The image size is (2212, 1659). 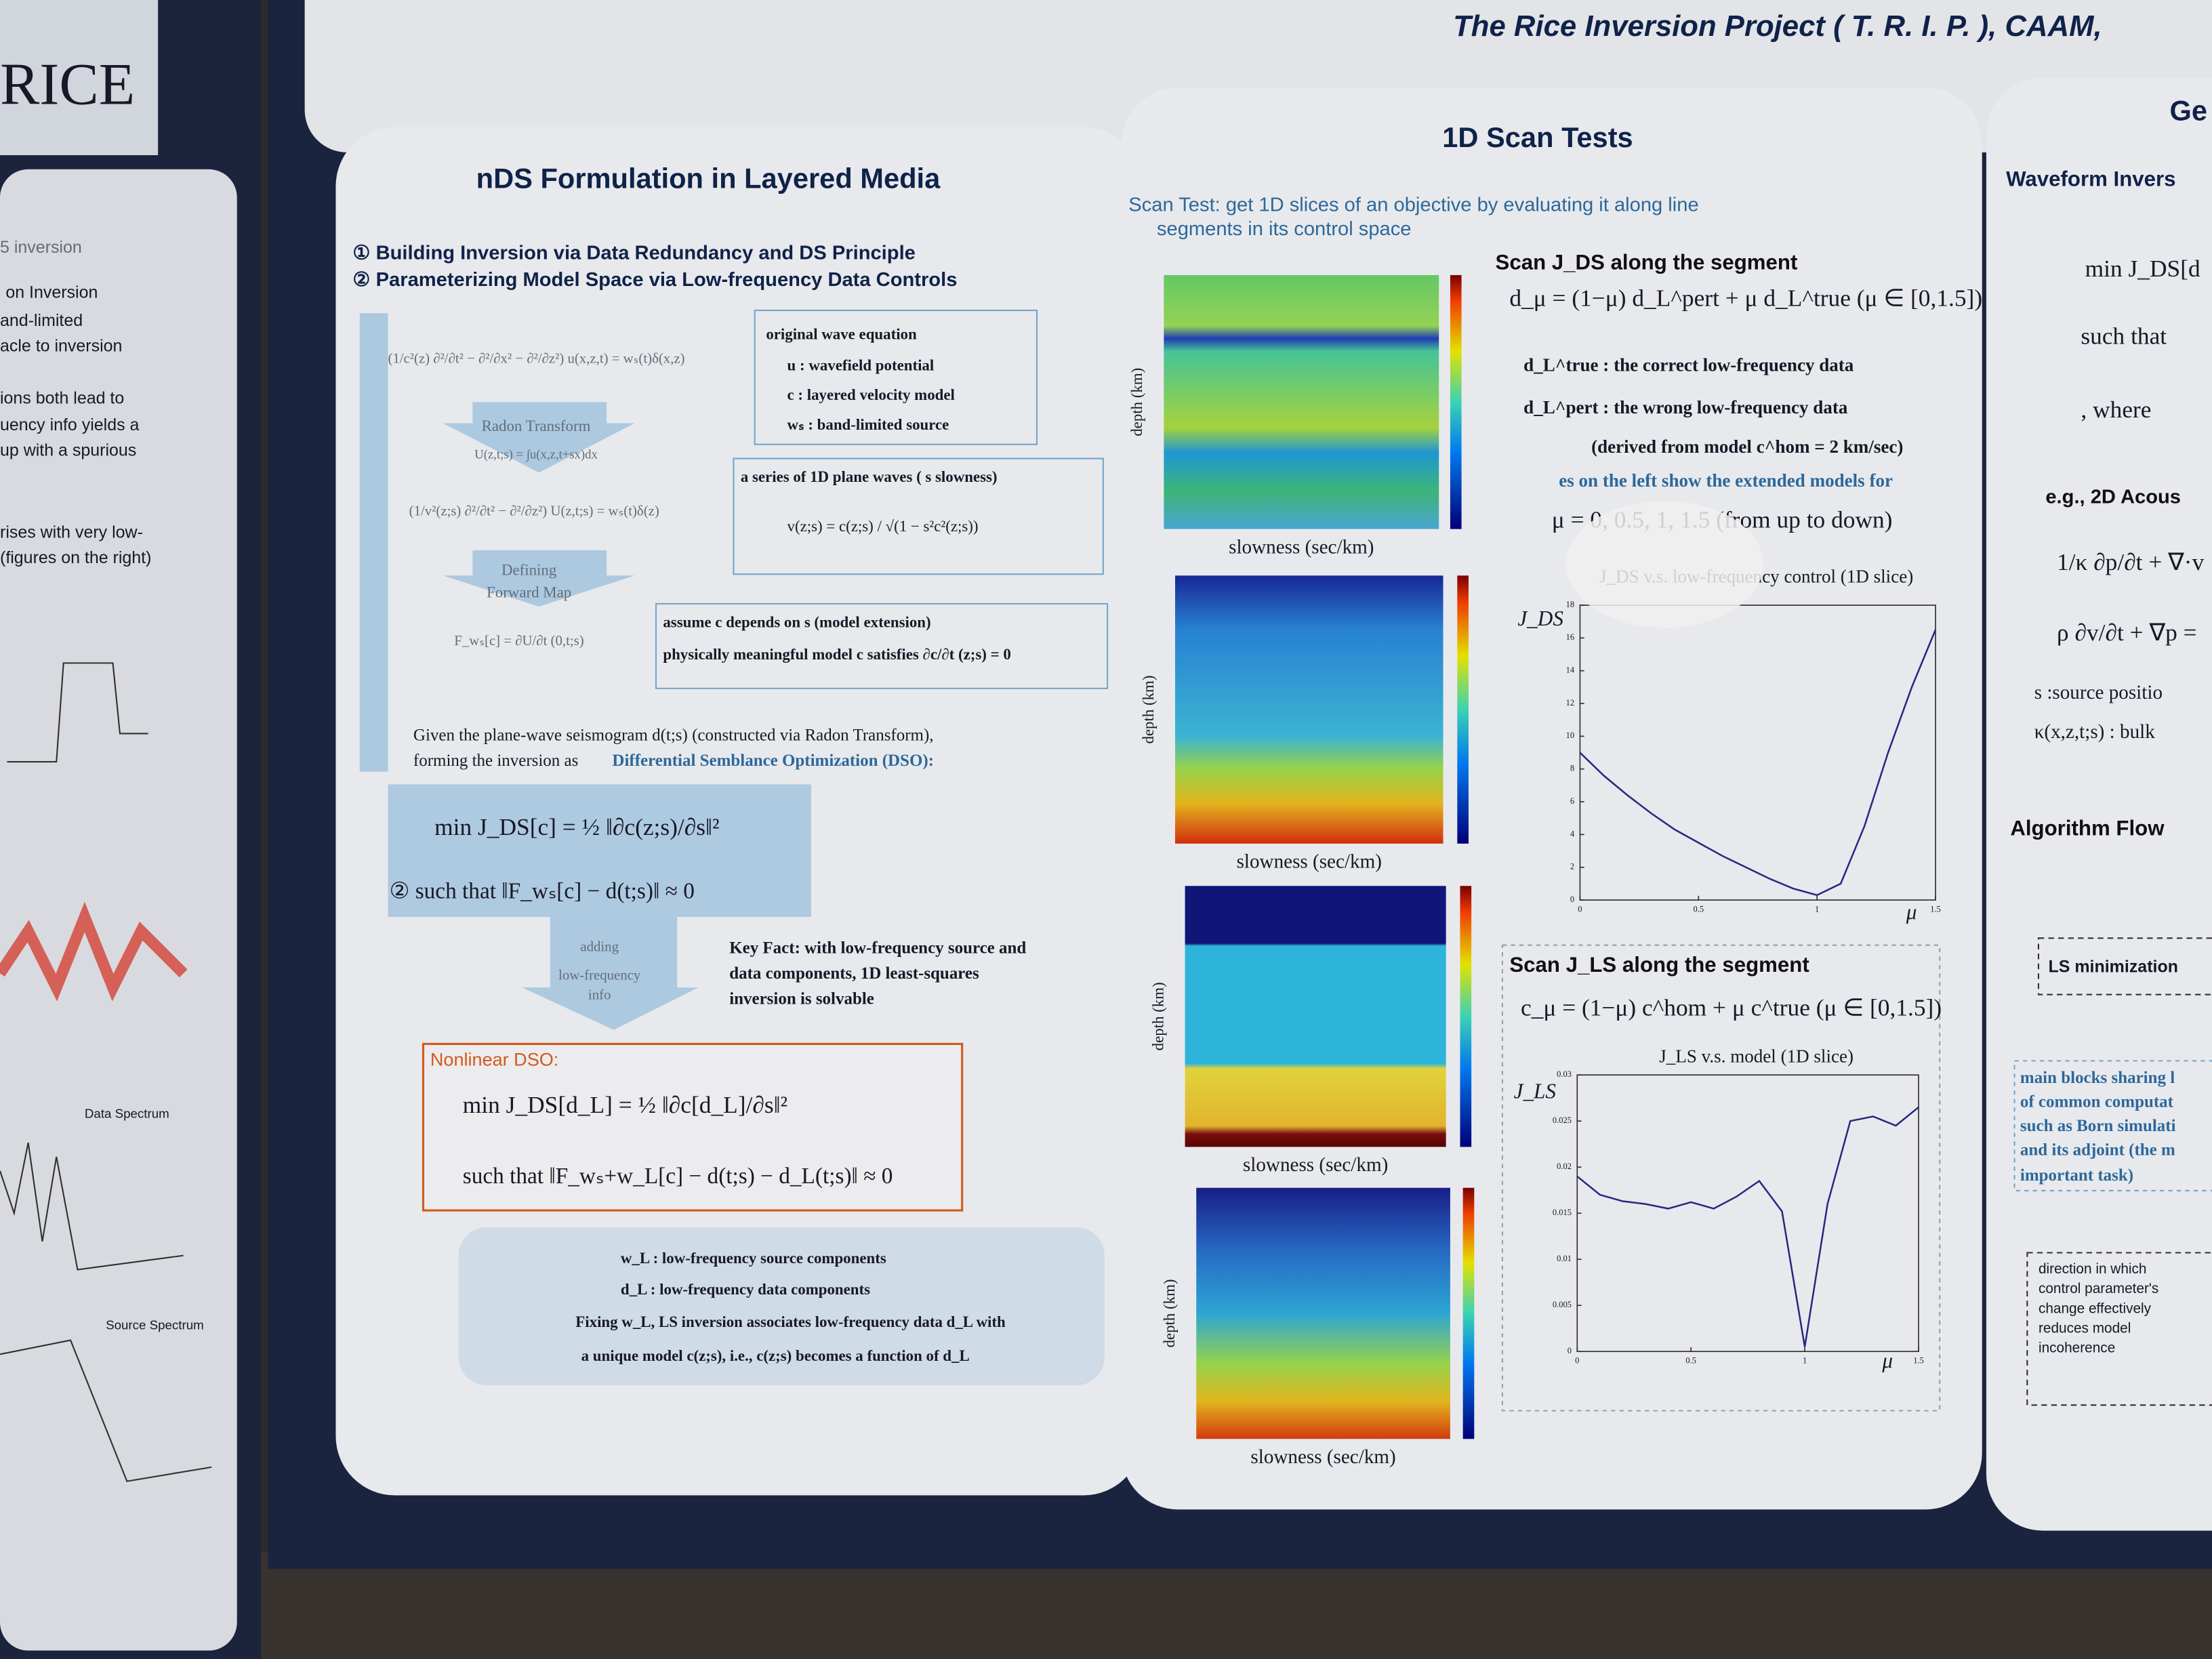 I want to click on floor, so click(x=1106, y=1605).